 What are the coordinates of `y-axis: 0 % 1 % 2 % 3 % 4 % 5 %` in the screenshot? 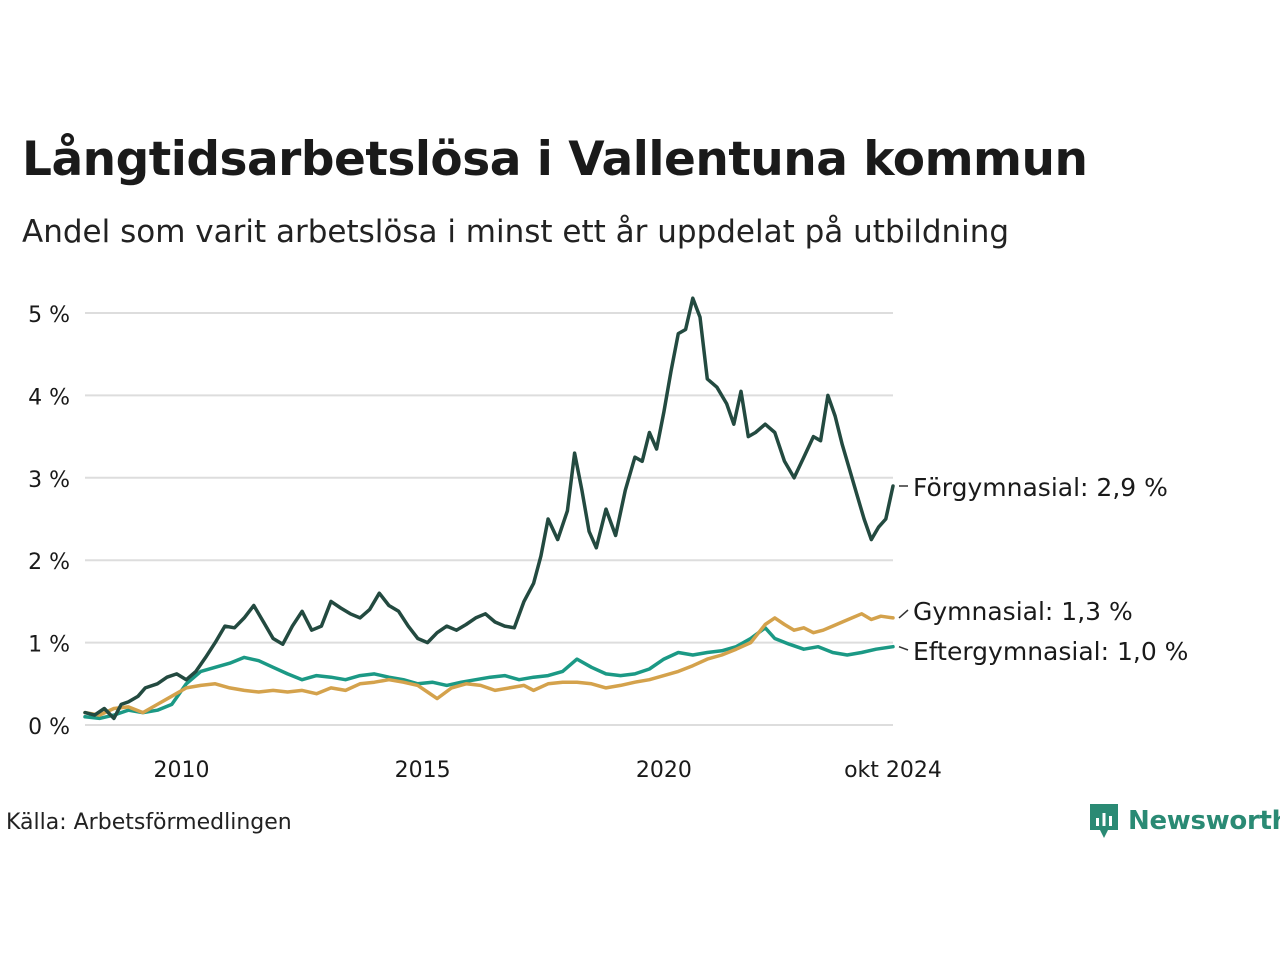 It's located at (49, 521).